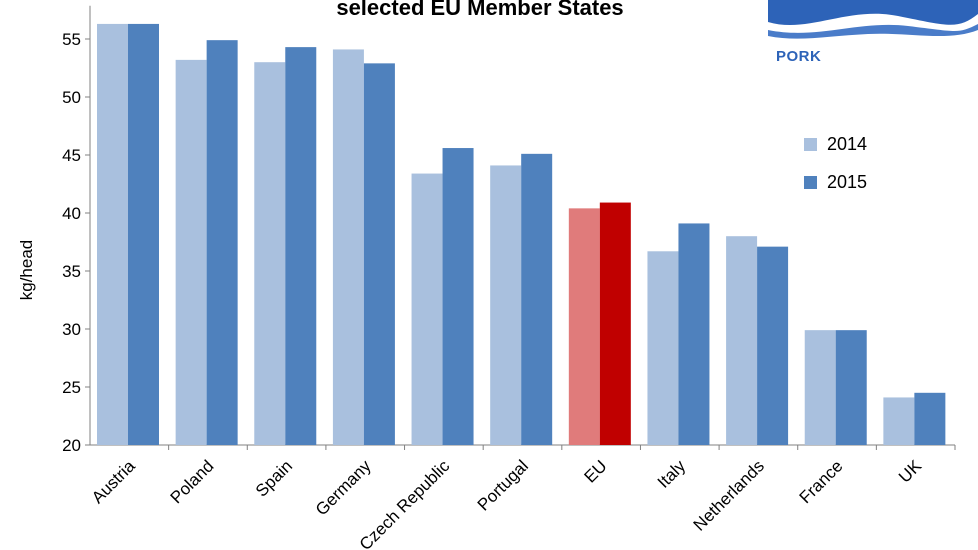 This screenshot has width=978, height=550. Describe the element at coordinates (379, 254) in the screenshot. I see `bar-germany-2015` at that location.